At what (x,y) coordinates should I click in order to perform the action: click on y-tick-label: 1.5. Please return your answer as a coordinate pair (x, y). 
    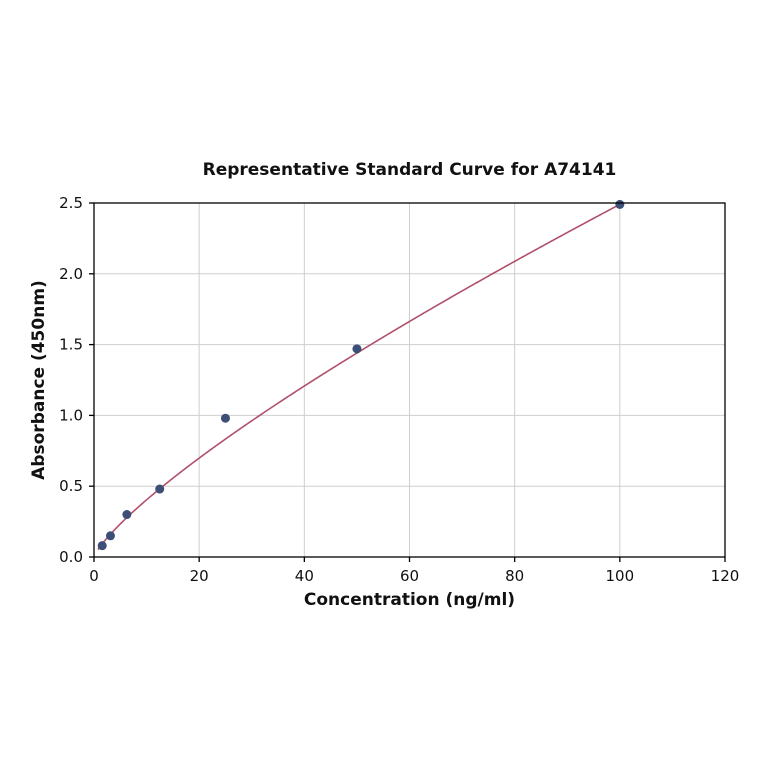
    Looking at the image, I should click on (71, 345).